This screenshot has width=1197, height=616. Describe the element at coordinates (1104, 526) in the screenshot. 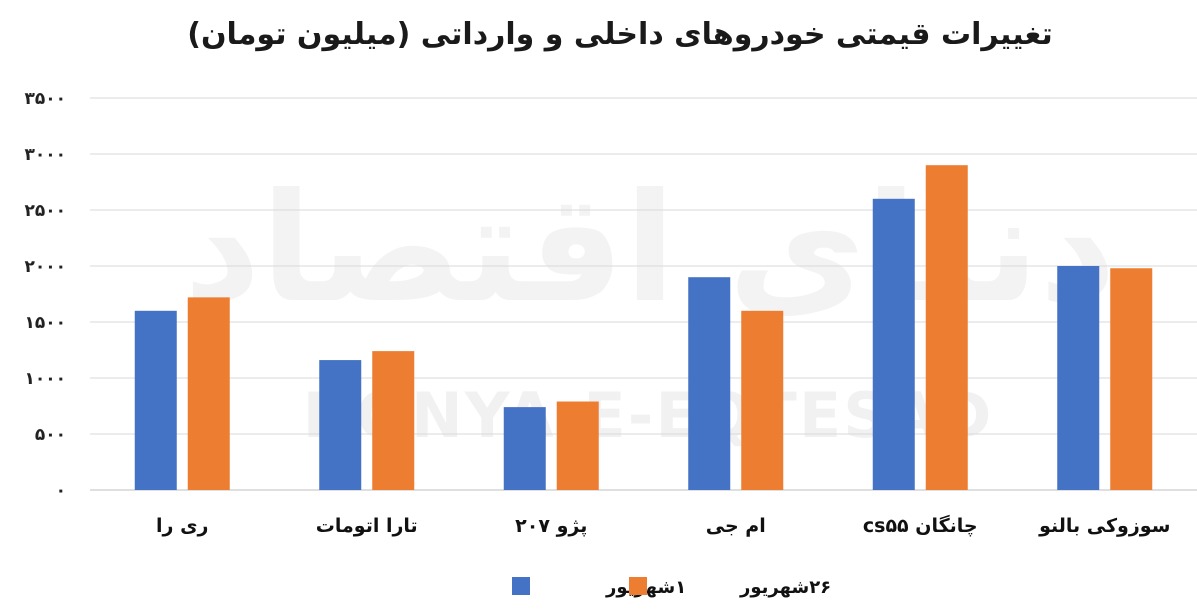

I see `category-label: سوزوکی بالنو` at that location.